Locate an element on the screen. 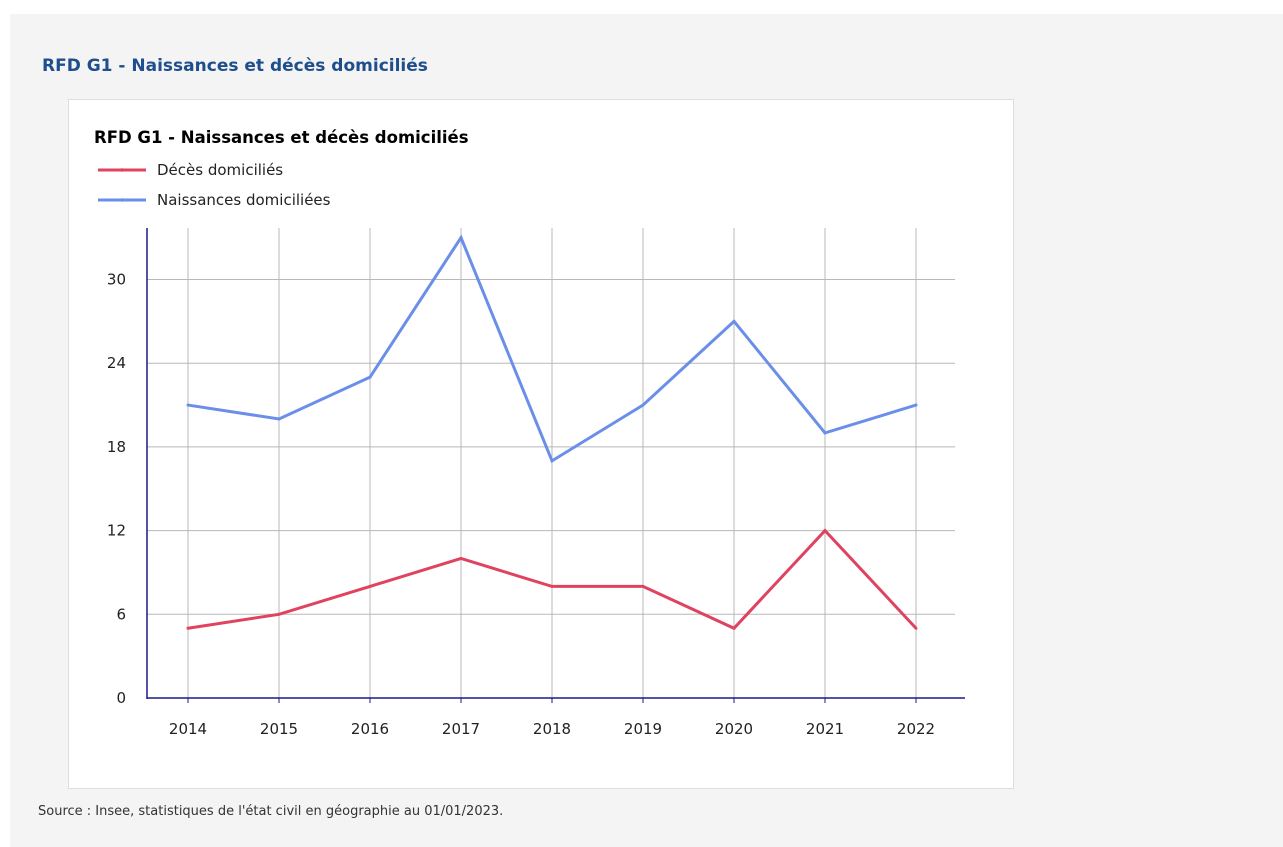  data-point-1-2015 is located at coordinates (279, 419).